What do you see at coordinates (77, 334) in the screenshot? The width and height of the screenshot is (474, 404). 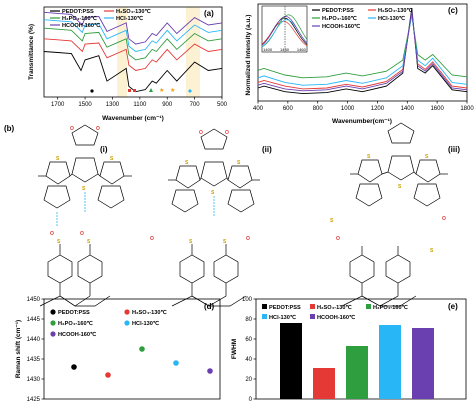 I see `legend-entry: HCOOH-160℃` at bounding box center [77, 334].